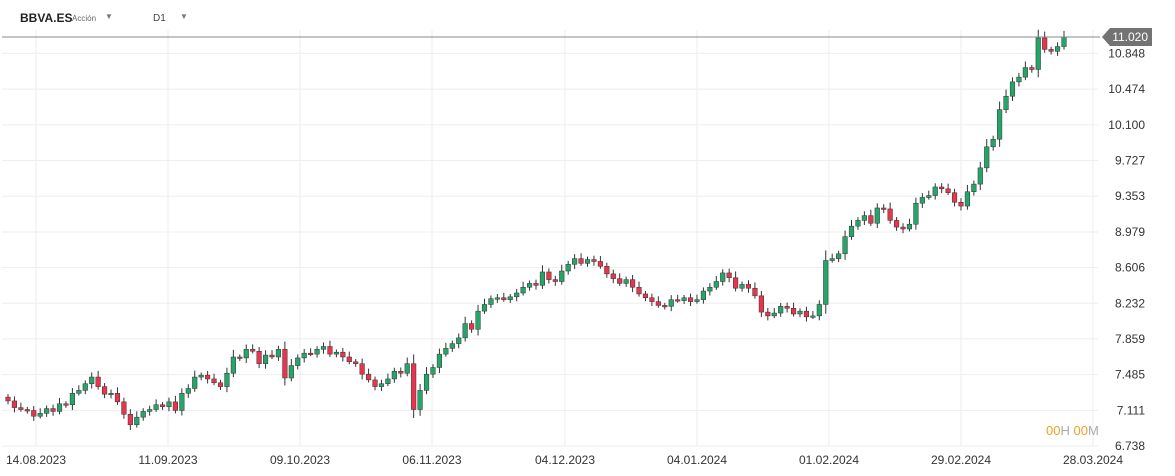 The width and height of the screenshot is (1175, 476). What do you see at coordinates (46, 18) in the screenshot?
I see `symbol-label: BBVA.ES` at bounding box center [46, 18].